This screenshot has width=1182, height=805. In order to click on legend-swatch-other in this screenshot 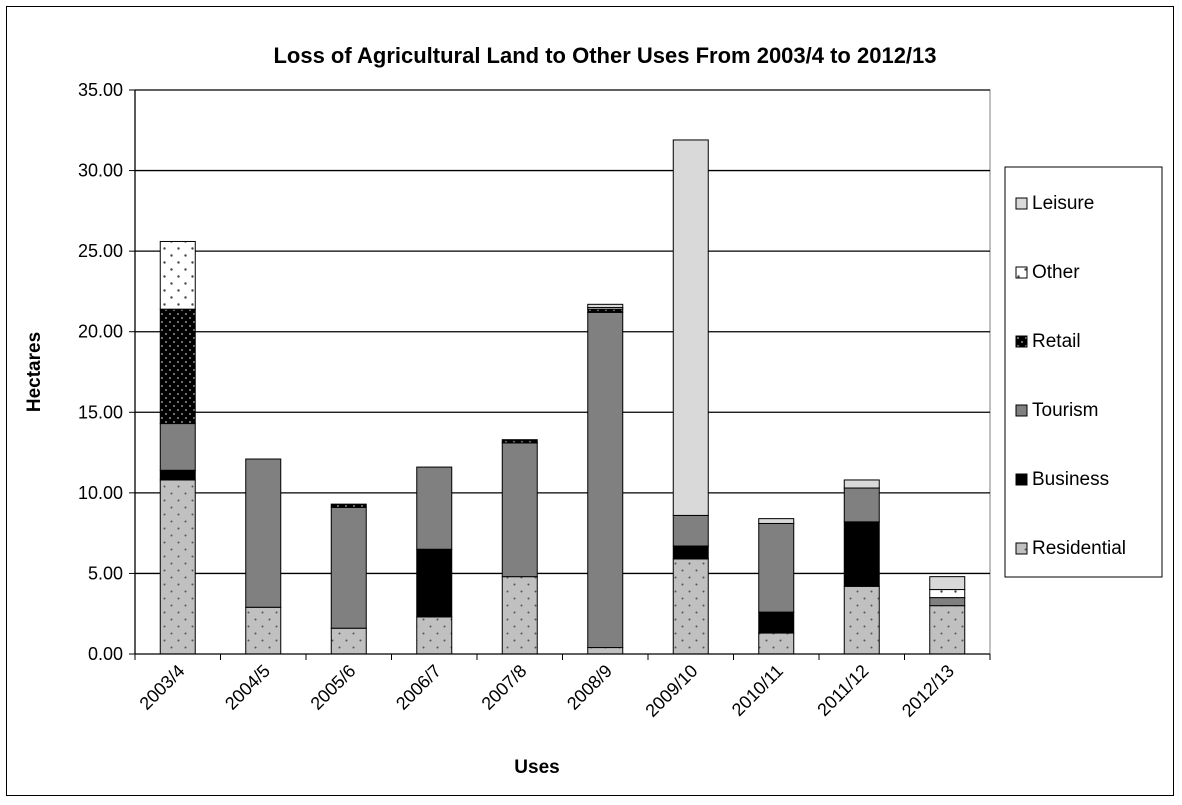, I will do `click(1021, 272)`.